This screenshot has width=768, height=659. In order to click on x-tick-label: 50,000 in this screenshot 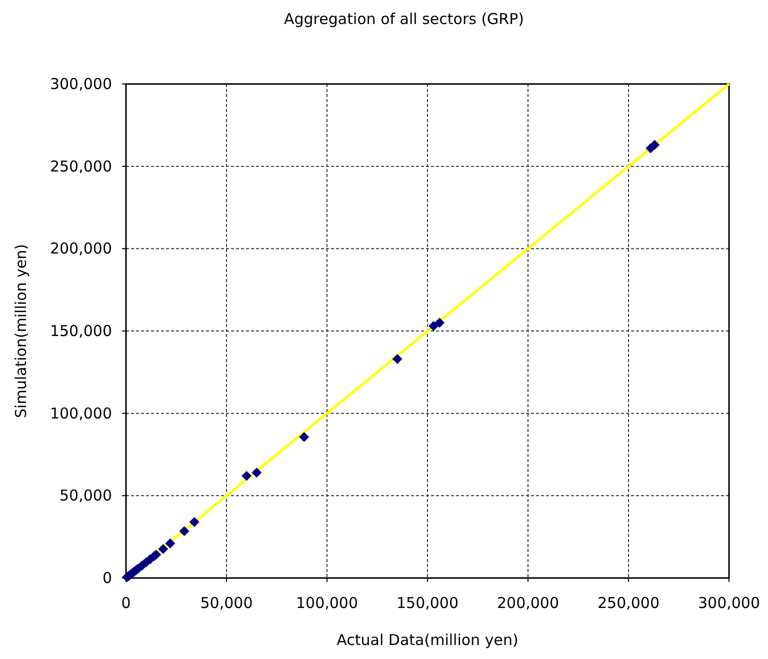, I will do `click(226, 603)`.